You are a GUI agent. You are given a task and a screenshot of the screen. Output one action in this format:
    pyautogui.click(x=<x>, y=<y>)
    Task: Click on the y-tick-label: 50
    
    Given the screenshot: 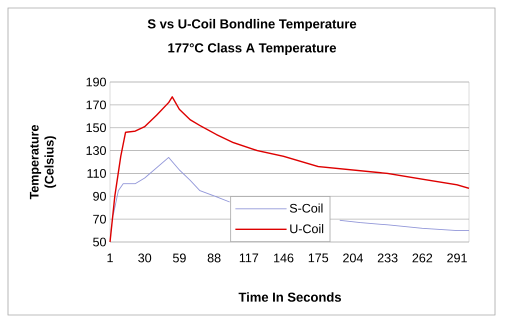 What is the action you would take?
    pyautogui.click(x=99, y=242)
    